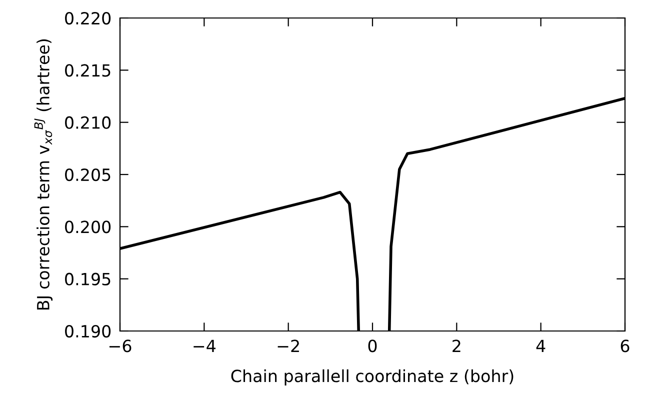  What do you see at coordinates (88, 227) in the screenshot?
I see `y-tick-label: 0.200` at bounding box center [88, 227].